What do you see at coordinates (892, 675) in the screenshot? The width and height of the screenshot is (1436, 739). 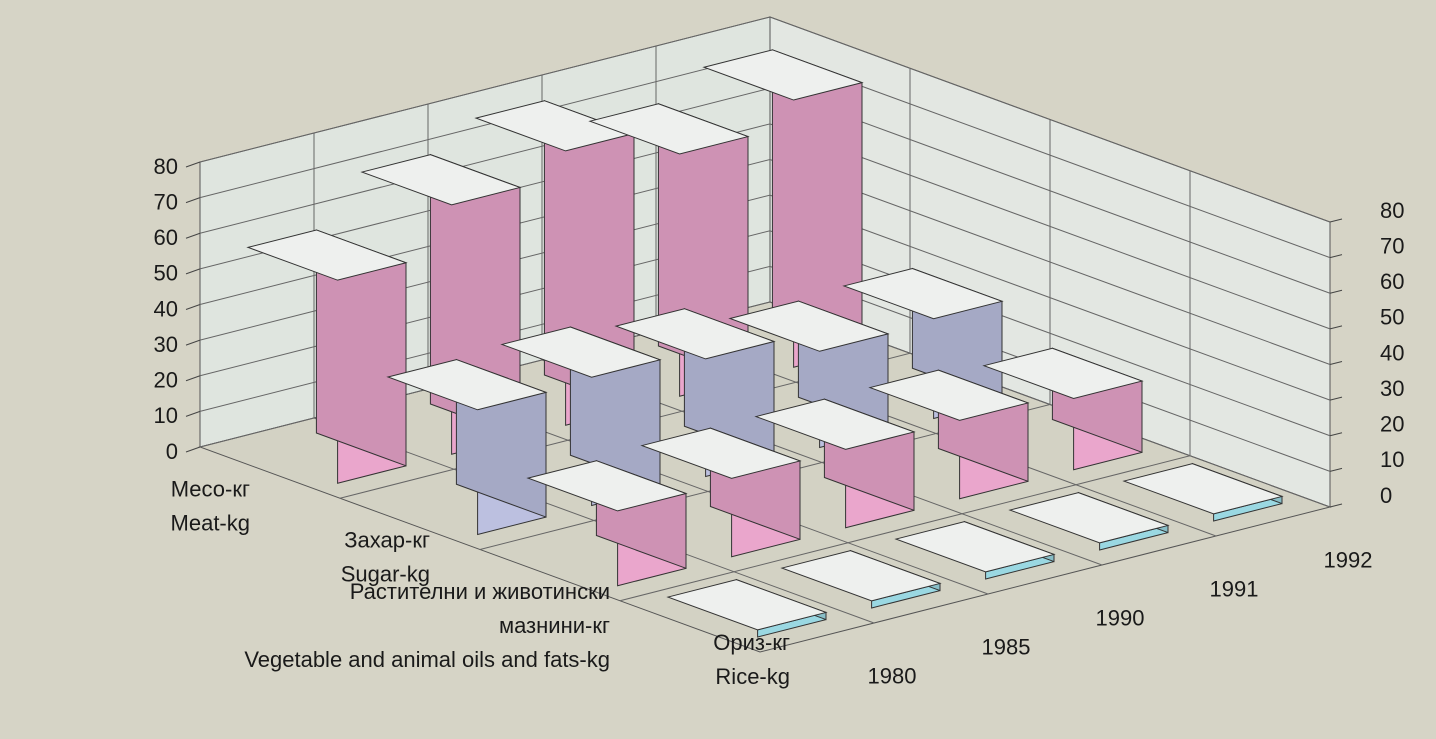 I see `x-tick-label: 1980` at bounding box center [892, 675].